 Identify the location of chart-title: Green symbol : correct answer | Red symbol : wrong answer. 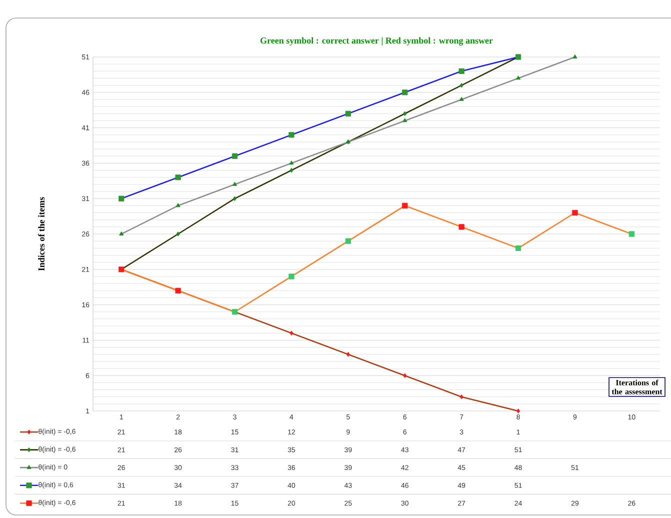
(376, 41).